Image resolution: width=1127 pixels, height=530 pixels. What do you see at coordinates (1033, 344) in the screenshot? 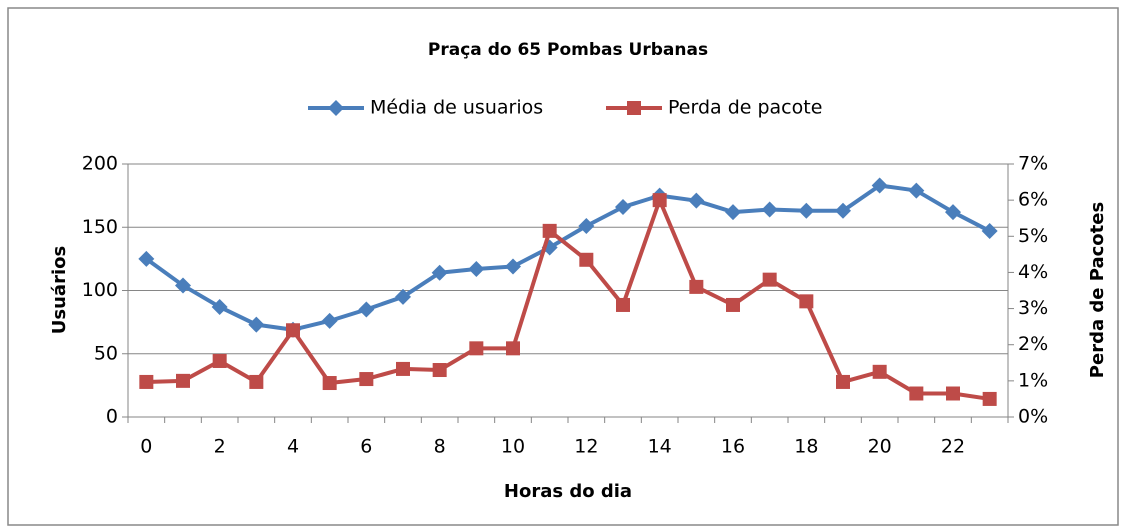
I see `y2-tick-label: 2%` at bounding box center [1033, 344].